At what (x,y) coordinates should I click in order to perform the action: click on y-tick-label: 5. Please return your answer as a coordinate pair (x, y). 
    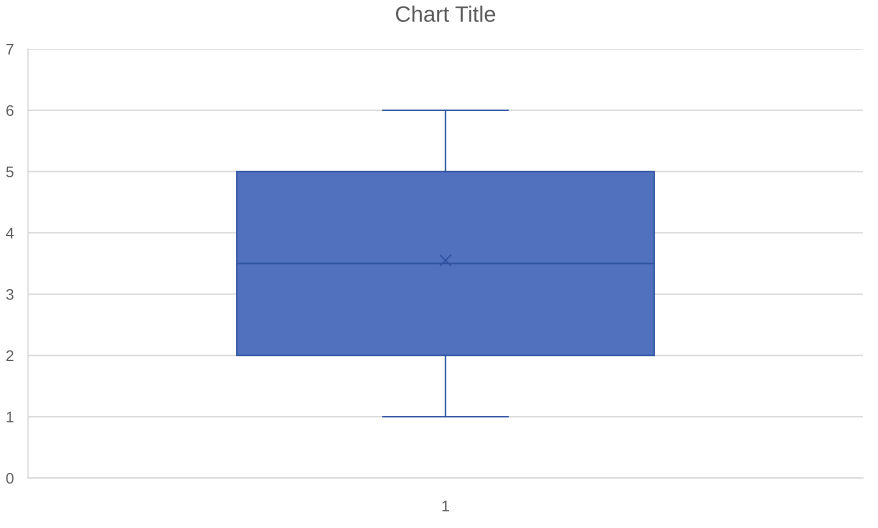
    Looking at the image, I should click on (10, 172).